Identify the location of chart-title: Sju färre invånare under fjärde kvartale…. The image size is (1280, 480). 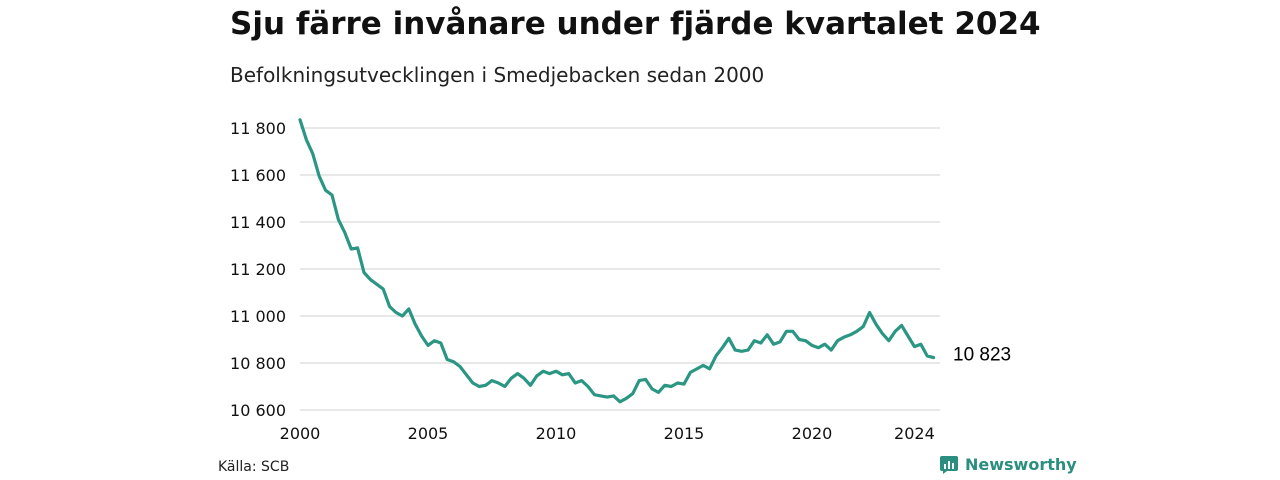
(635, 24).